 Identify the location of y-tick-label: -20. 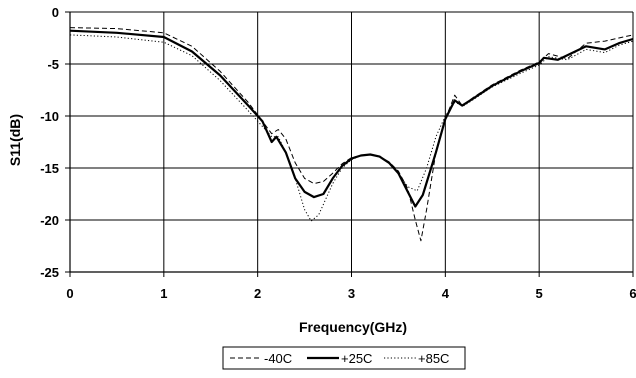
(49, 220).